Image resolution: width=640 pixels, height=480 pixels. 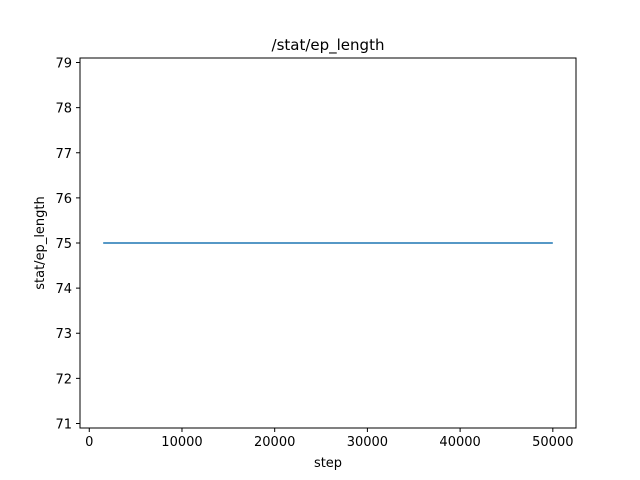 I want to click on x-ticks: 0 10000 20000 30000 40000 50000, so click(x=329, y=439).